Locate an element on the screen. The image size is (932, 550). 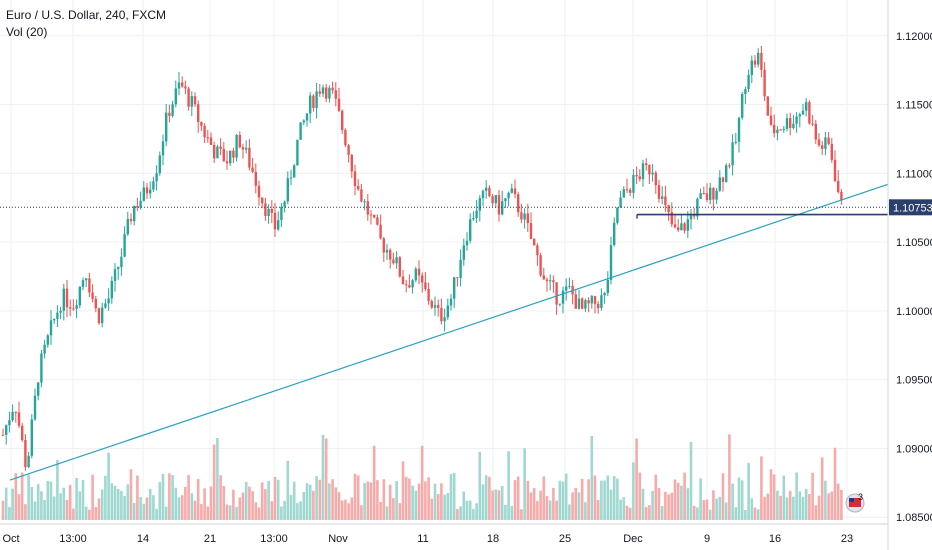
volume-indicator-label: Vol (20) is located at coordinates (27, 32).